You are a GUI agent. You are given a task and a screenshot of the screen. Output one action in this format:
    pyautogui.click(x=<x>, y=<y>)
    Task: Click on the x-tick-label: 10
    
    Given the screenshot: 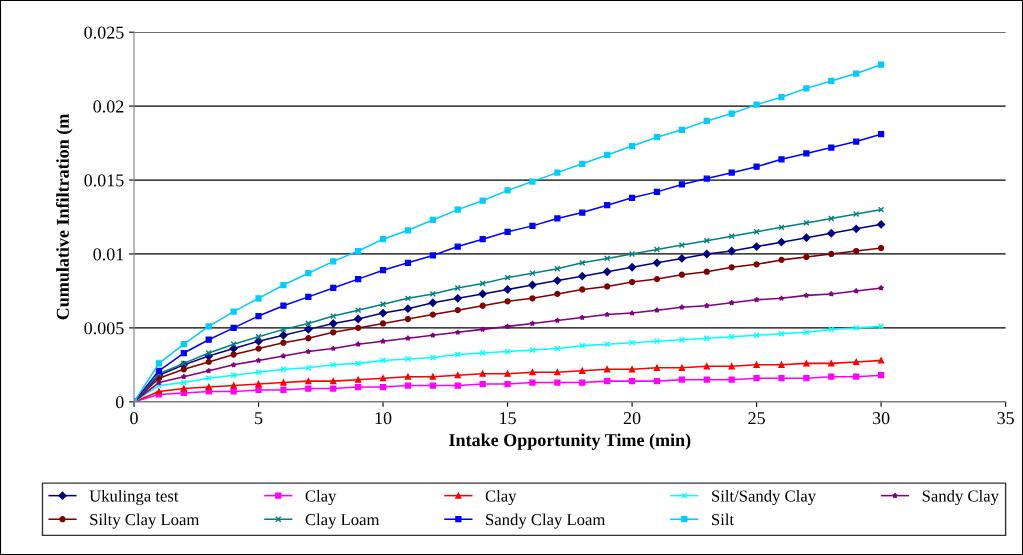 What is the action you would take?
    pyautogui.click(x=383, y=418)
    